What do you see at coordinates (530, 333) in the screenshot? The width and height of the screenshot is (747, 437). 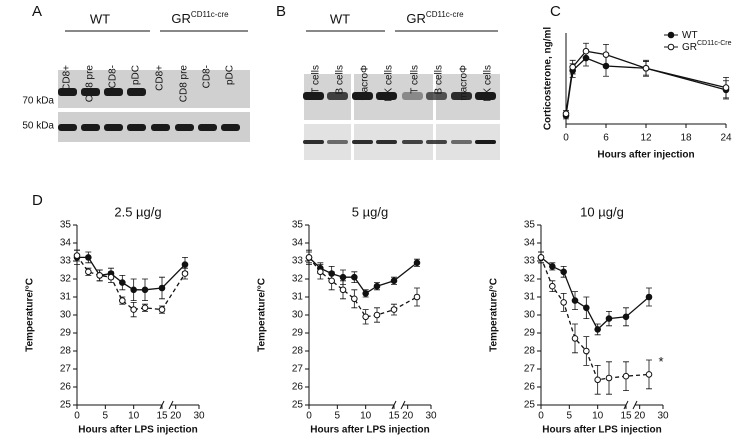 I see `y-tick-label: 29` at bounding box center [530, 333].